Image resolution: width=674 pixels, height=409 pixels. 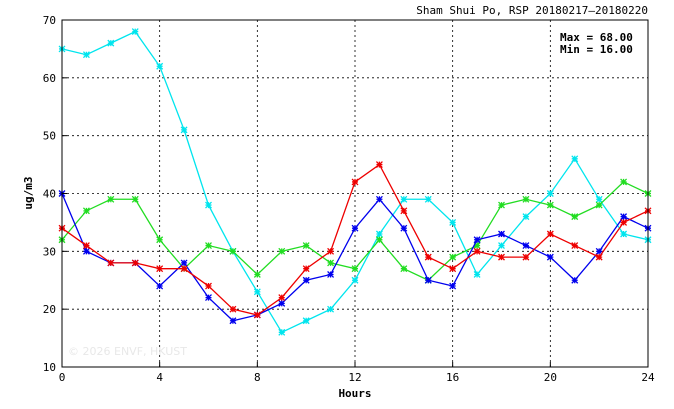 What do you see at coordinates (127, 351) in the screenshot?
I see `watermark-text: © 2026 ENVF, HKUST` at bounding box center [127, 351].